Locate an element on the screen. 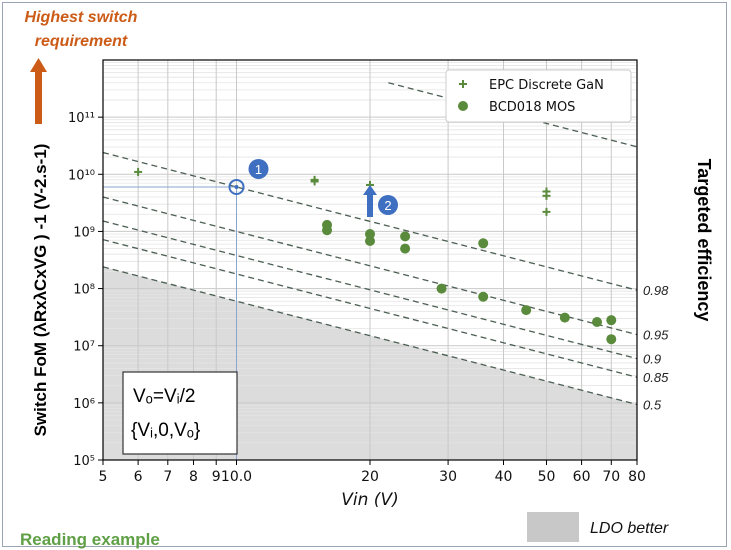  legend-label-gan: EPC Discrete GaN is located at coordinates (546, 85).